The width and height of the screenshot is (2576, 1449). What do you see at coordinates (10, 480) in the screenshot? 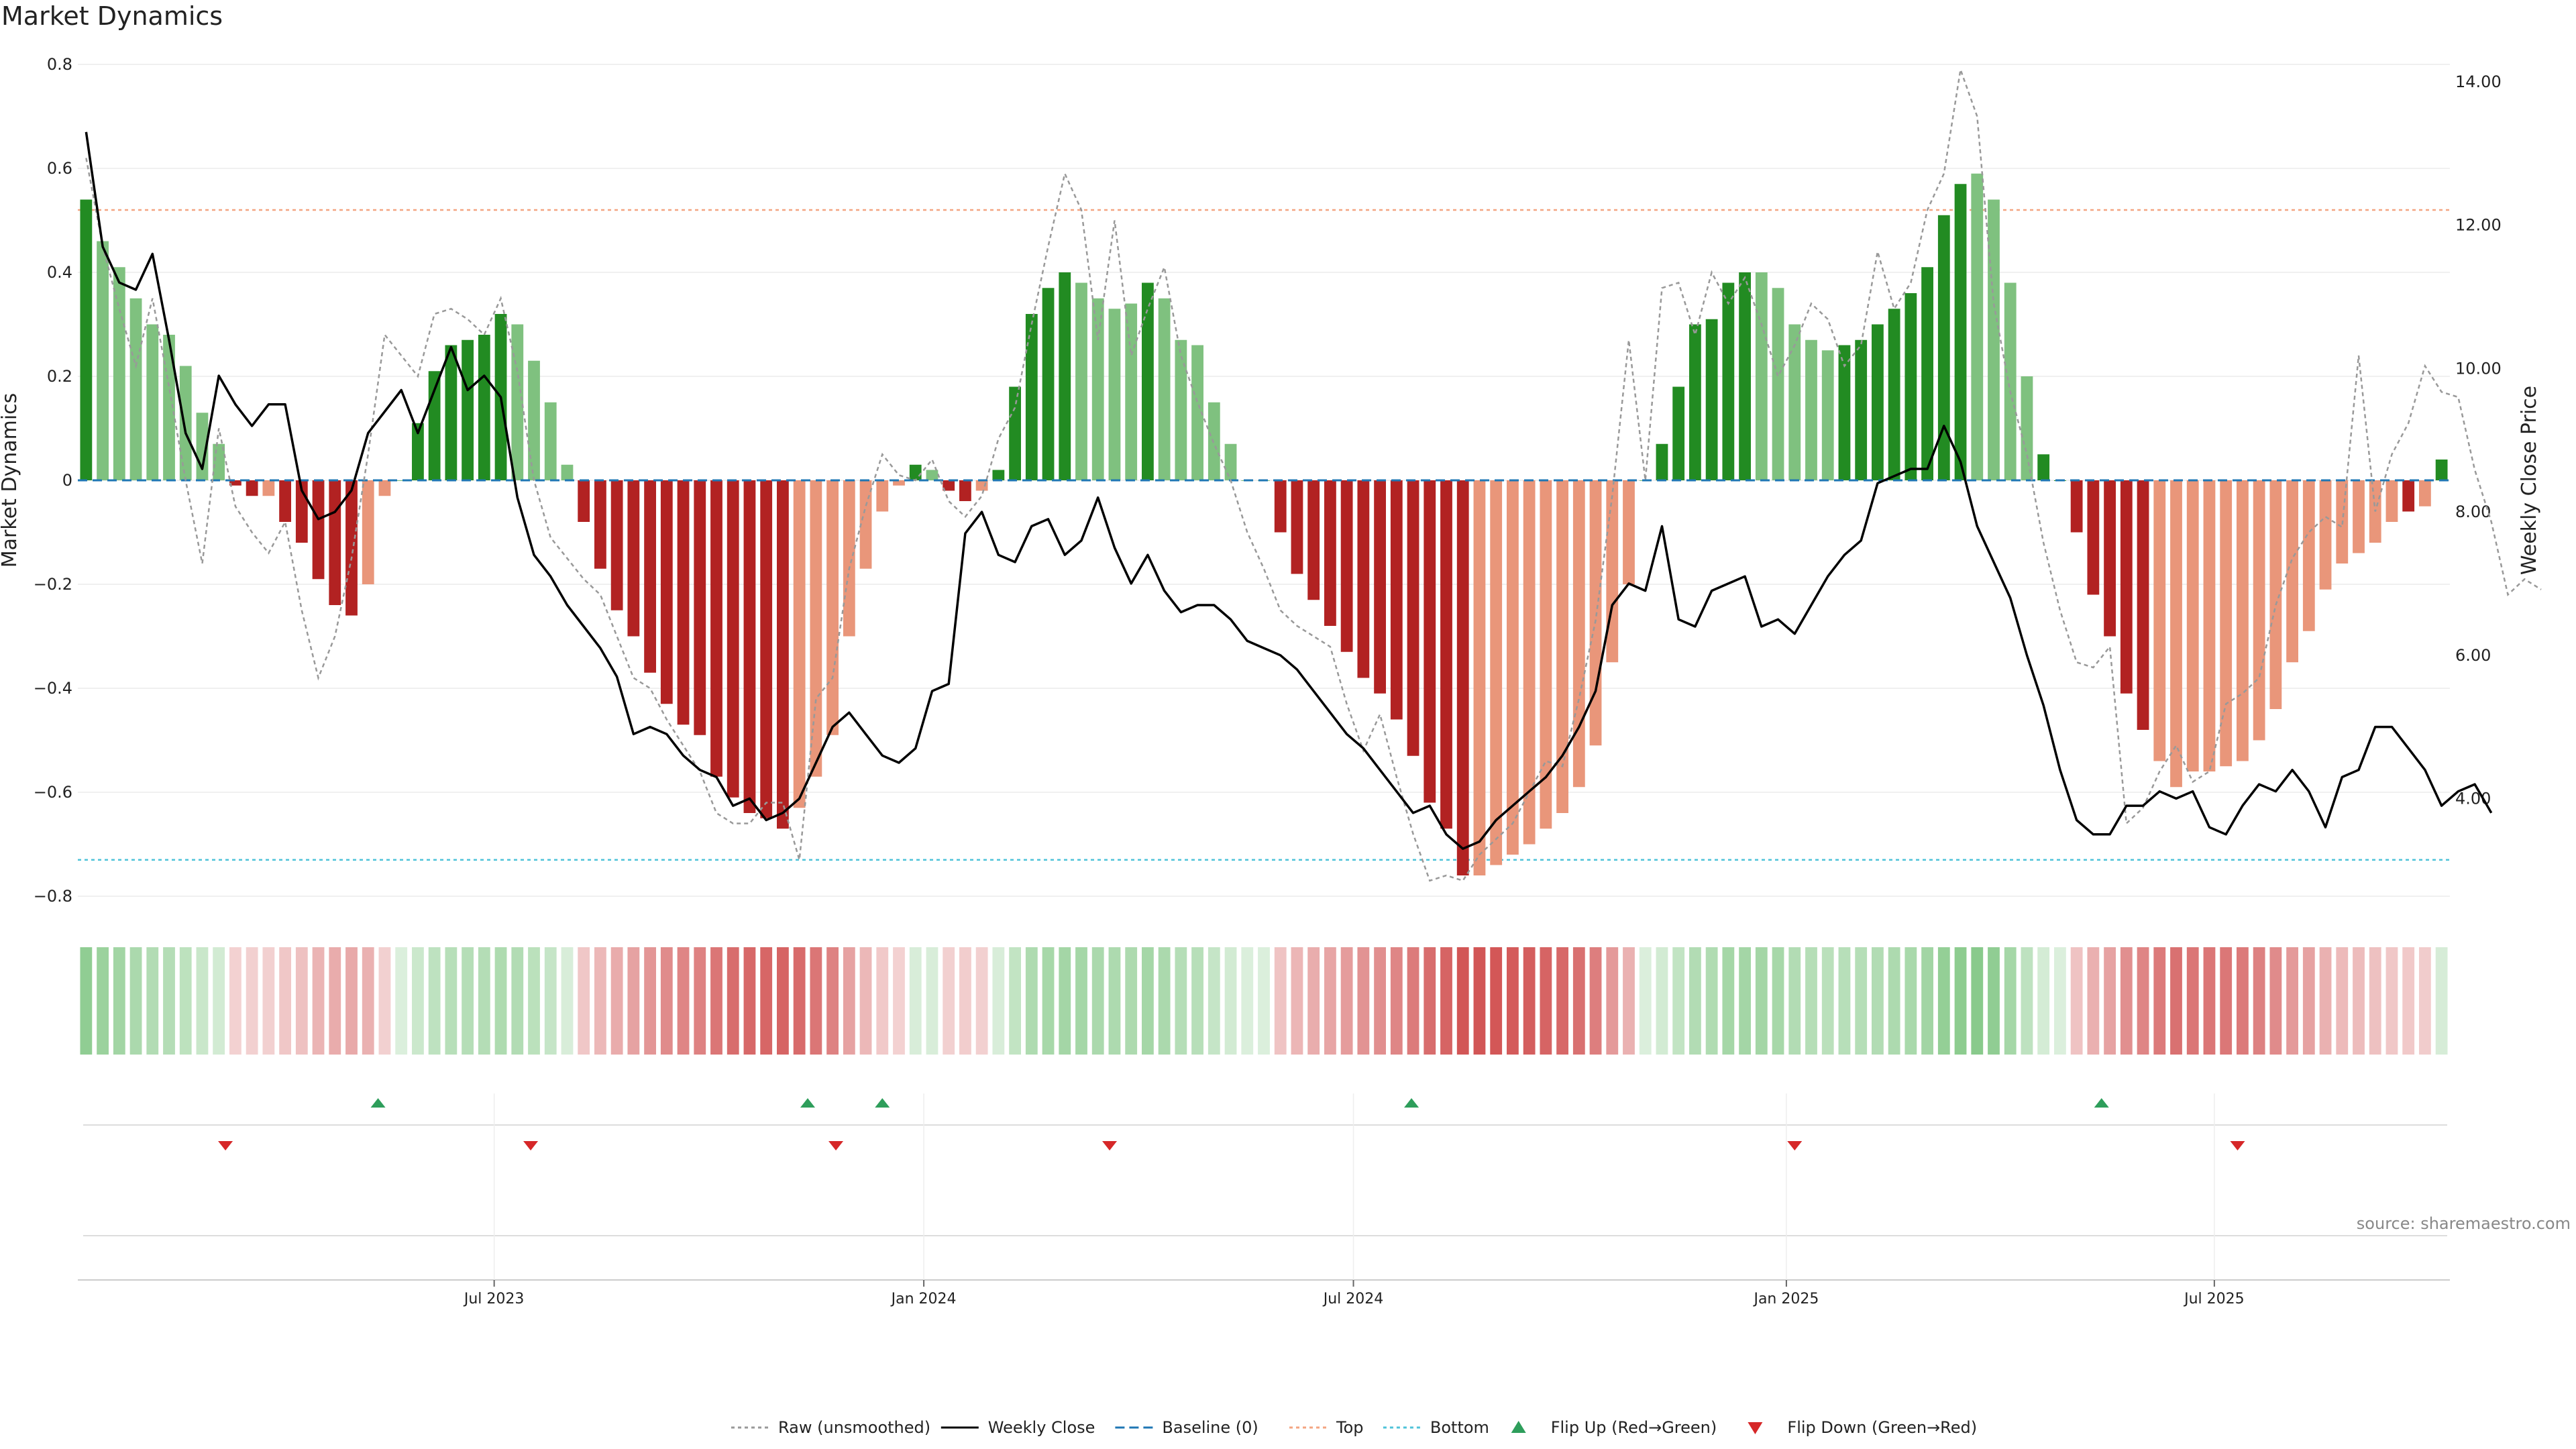
I see `y-axis-label: Market Dynamics` at bounding box center [10, 480].